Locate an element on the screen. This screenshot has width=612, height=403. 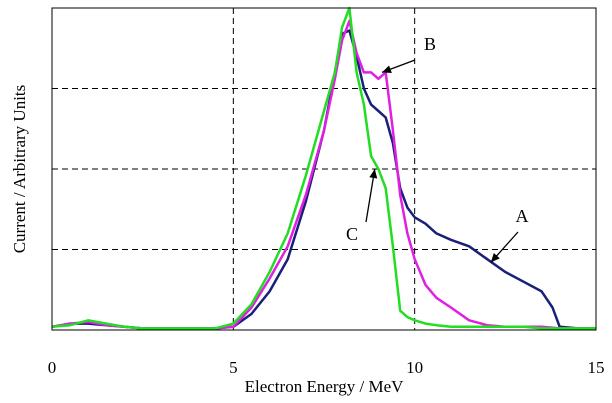
x-tick-label: 15 is located at coordinates (596, 367).